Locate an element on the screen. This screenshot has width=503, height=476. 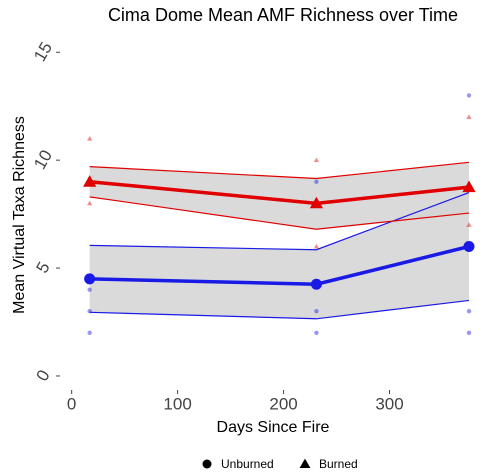
y-tick-label: 5 is located at coordinates (43, 268).